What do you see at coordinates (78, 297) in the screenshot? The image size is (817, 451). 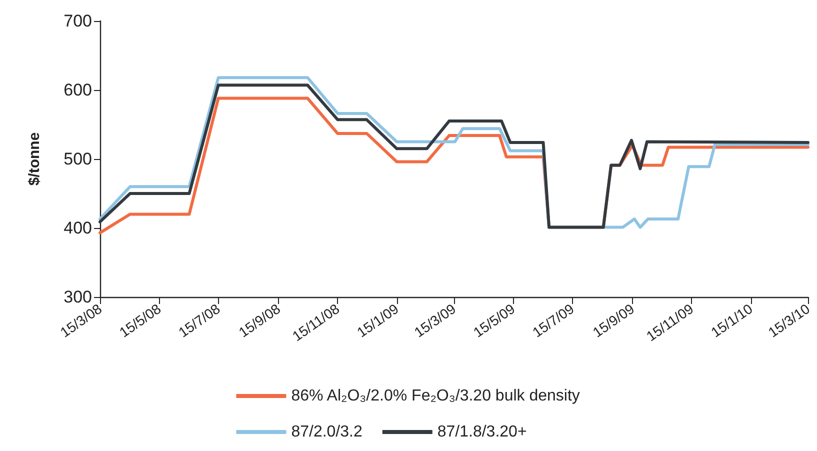 I see `y-tick-label: 300` at bounding box center [78, 297].